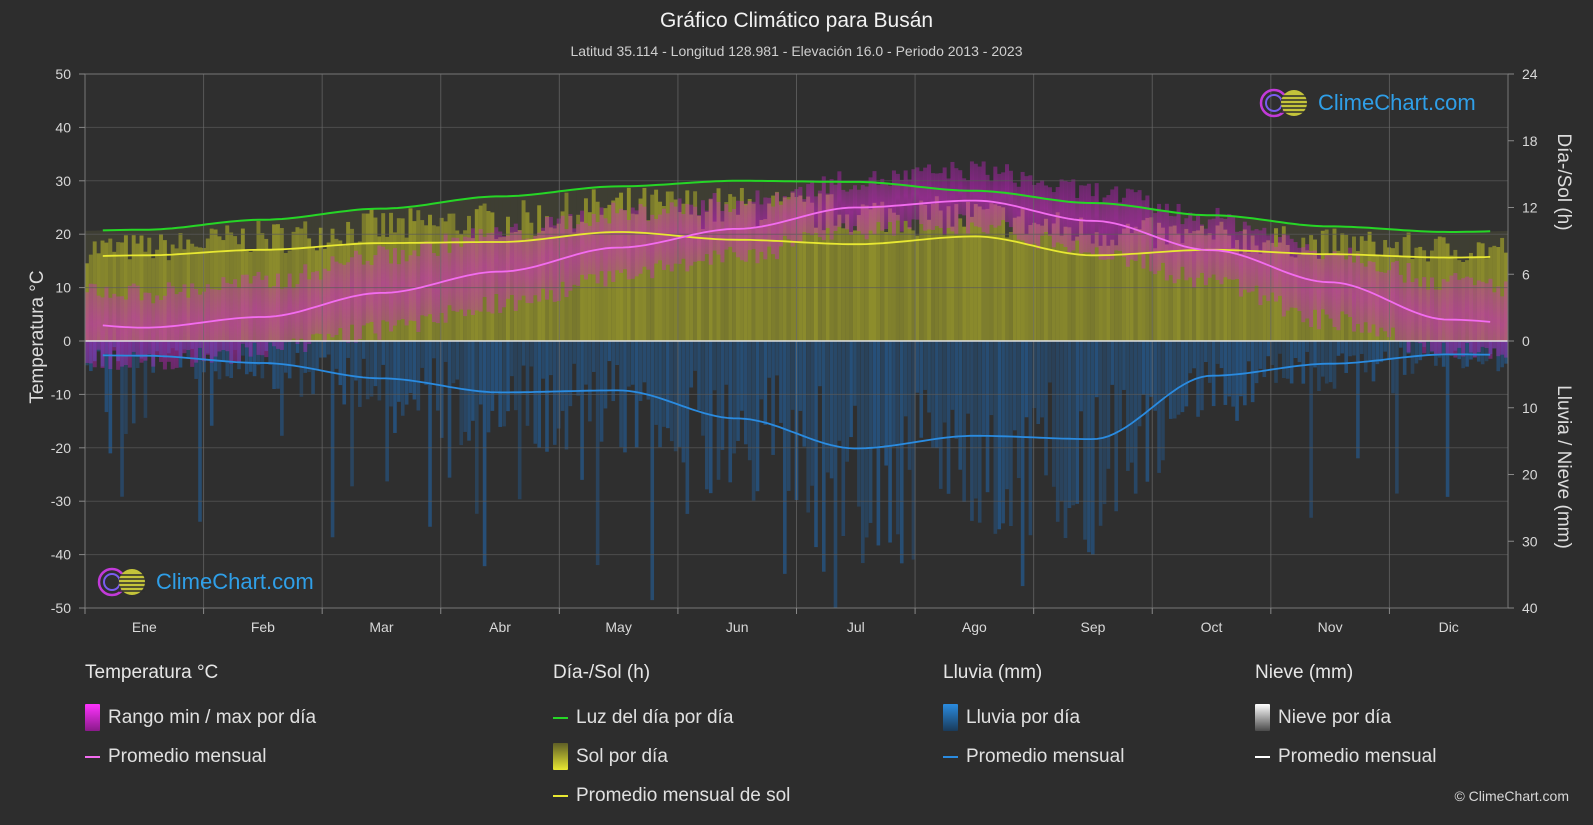  What do you see at coordinates (950, 756) in the screenshot?
I see `swatch-rain-avg` at bounding box center [950, 756].